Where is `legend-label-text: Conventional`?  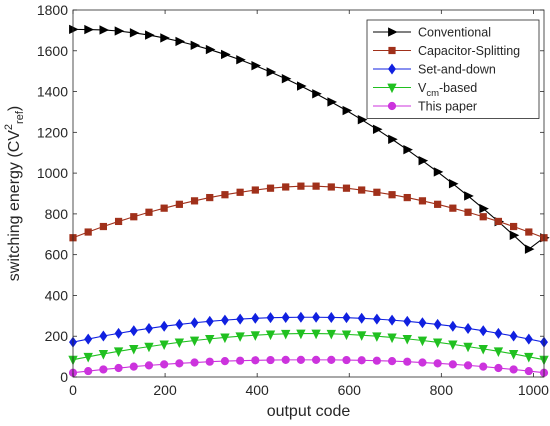 legend-label-text: Conventional is located at coordinates (454, 33).